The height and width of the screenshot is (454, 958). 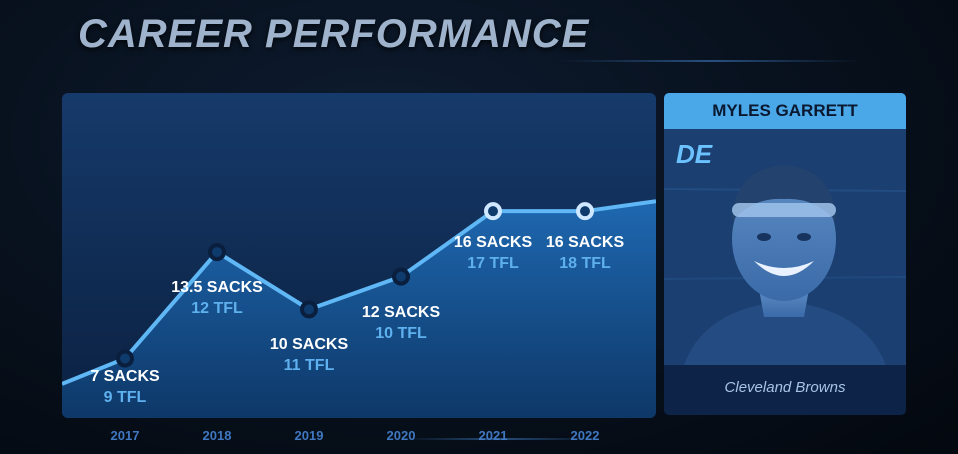 What do you see at coordinates (401, 435) in the screenshot?
I see `x-tick-2020: 2020` at bounding box center [401, 435].